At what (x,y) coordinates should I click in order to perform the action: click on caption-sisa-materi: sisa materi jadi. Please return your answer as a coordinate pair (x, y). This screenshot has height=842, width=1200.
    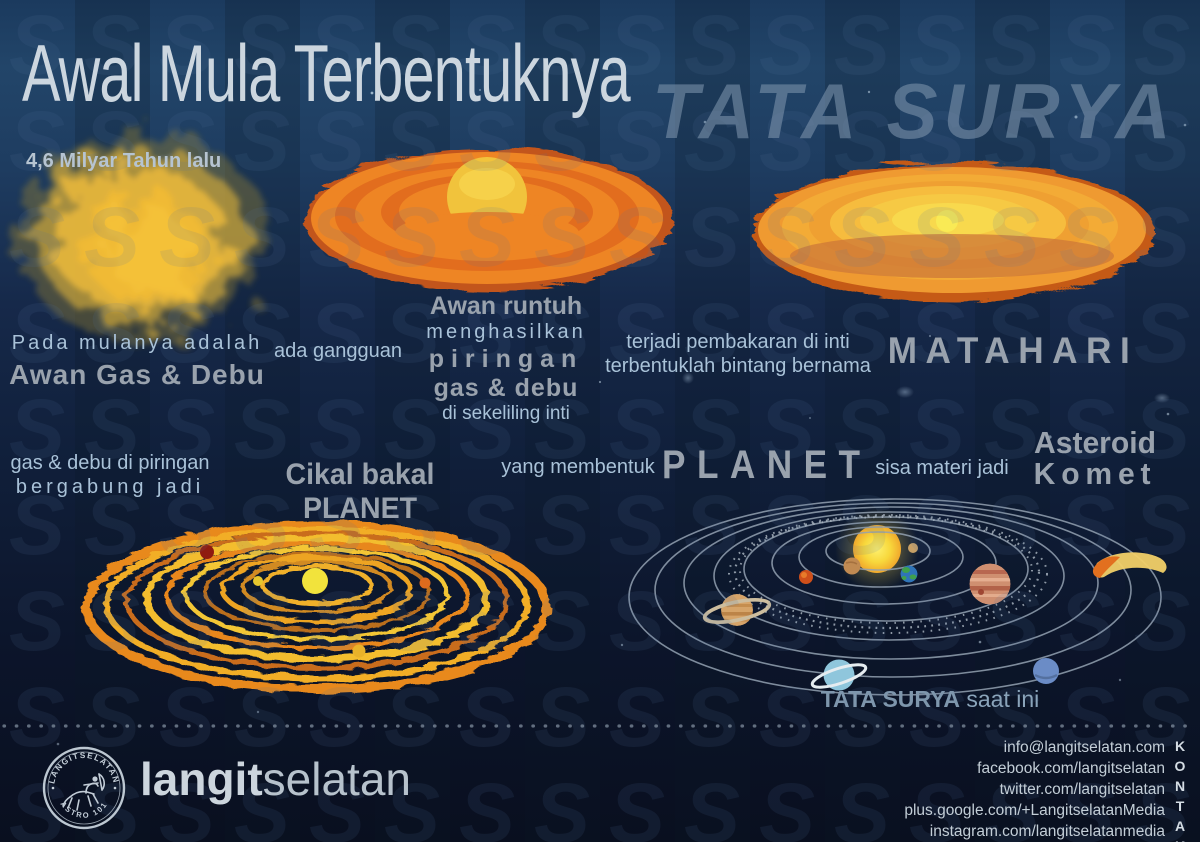
    Looking at the image, I should click on (942, 468).